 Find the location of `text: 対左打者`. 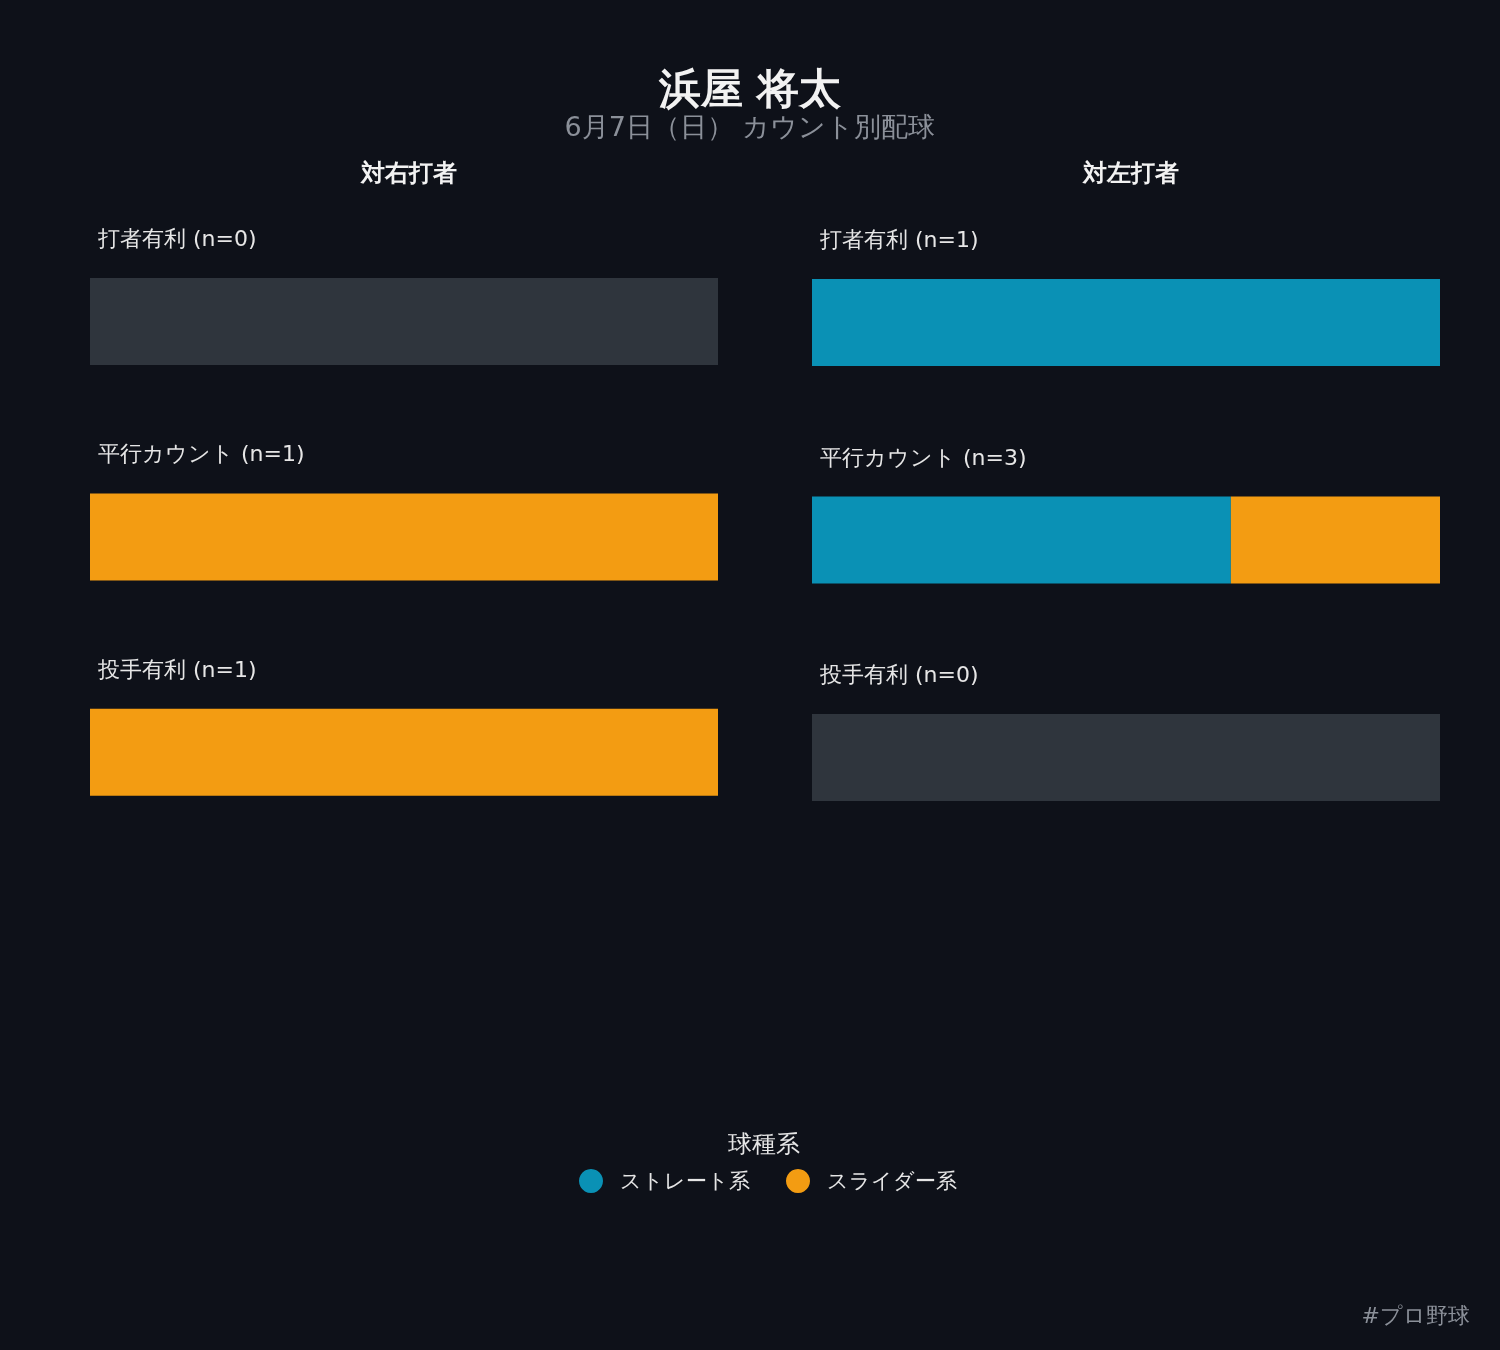

text: 対左打者 is located at coordinates (1130, 173).